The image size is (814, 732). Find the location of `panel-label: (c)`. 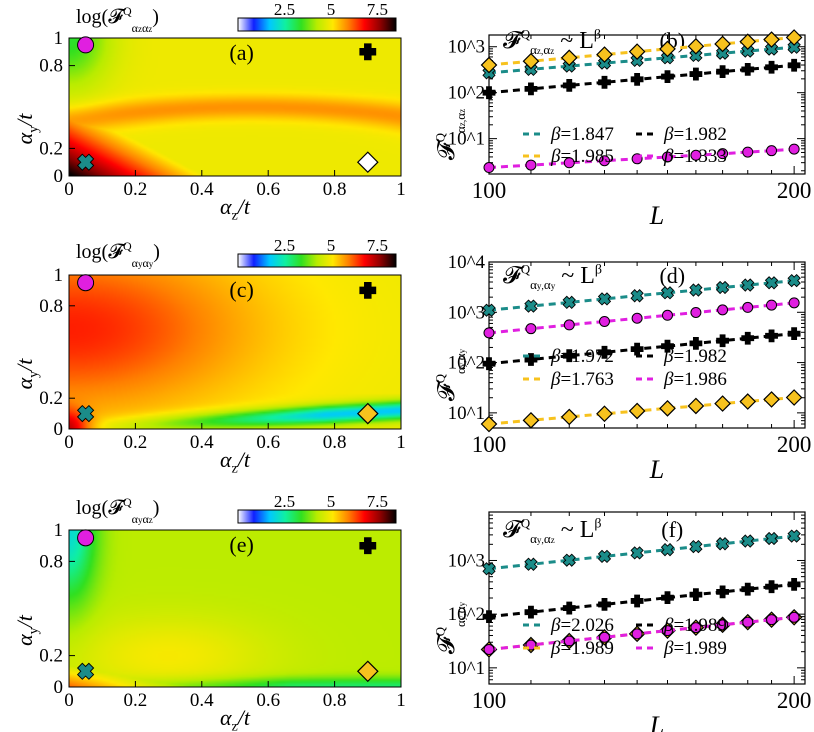

panel-label: (c) is located at coordinates (241, 289).